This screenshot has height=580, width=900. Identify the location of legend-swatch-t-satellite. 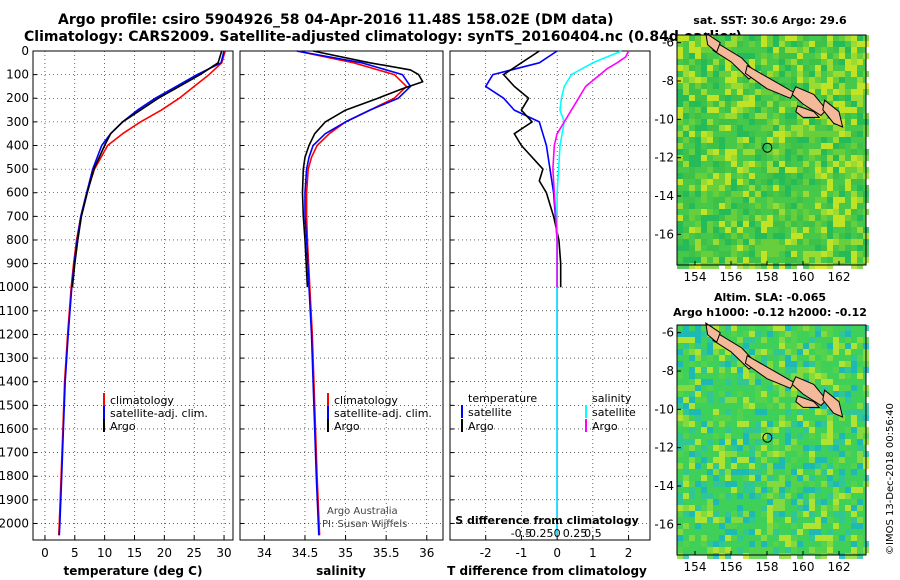
(462, 411).